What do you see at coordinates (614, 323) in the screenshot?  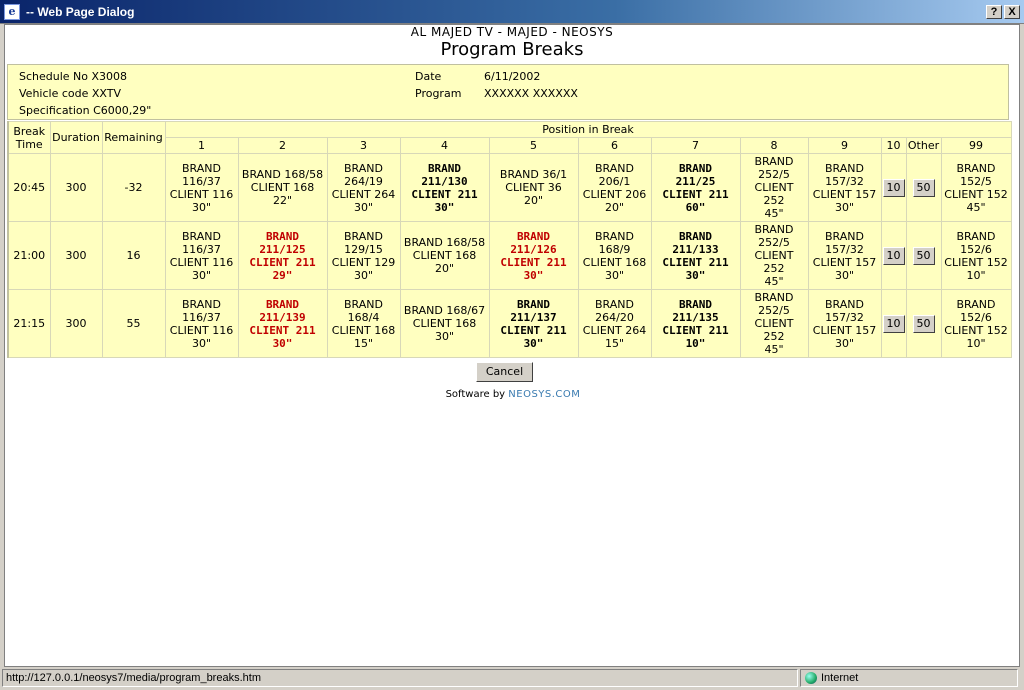 I see `booking-cell: BRAND 264/20 CLIENT 264 15"` at bounding box center [614, 323].